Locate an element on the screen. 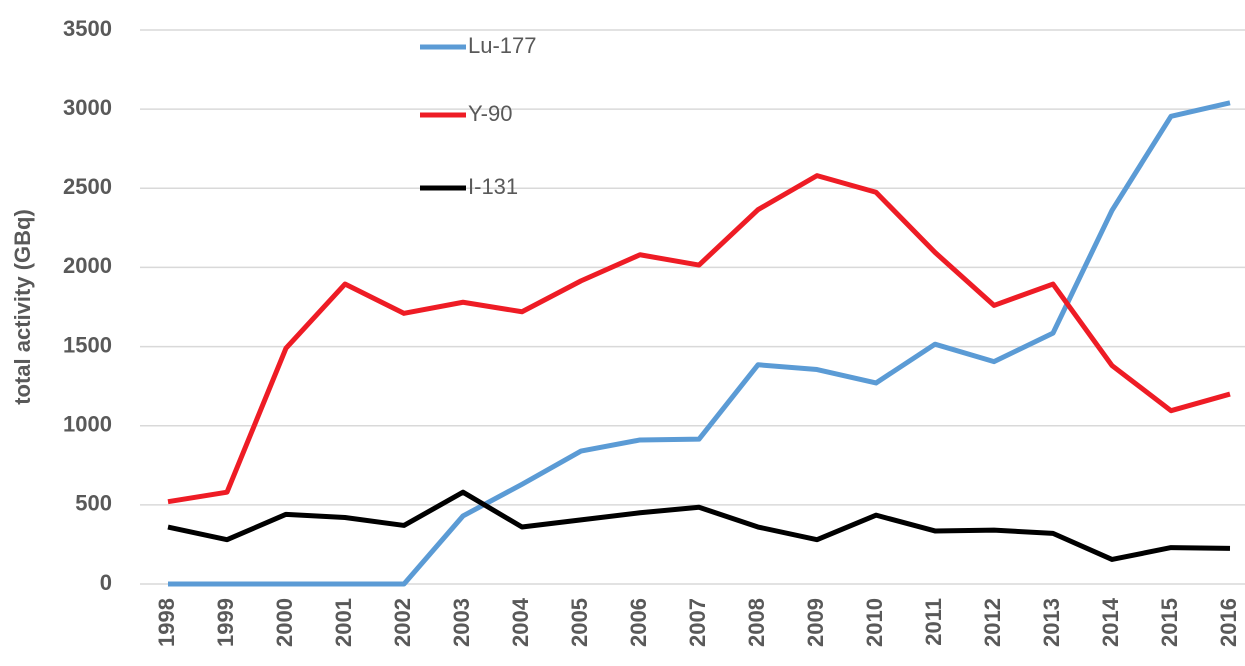 This screenshot has height=666, width=1245. x-tick-label: 2016 is located at coordinates (1228, 622).